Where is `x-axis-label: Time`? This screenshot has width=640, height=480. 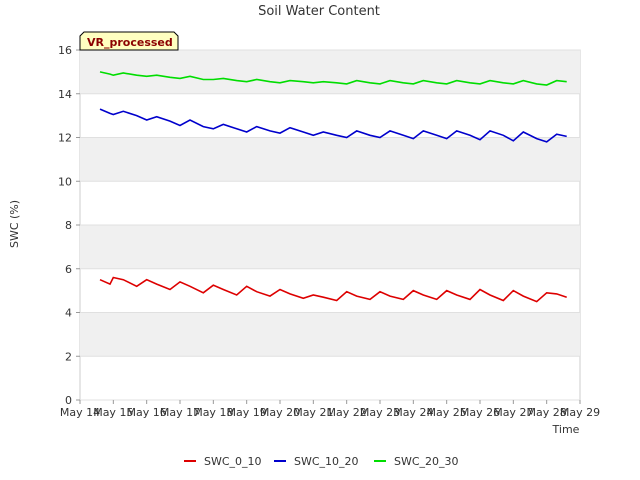
x-axis-label: Time is located at coordinates (566, 429).